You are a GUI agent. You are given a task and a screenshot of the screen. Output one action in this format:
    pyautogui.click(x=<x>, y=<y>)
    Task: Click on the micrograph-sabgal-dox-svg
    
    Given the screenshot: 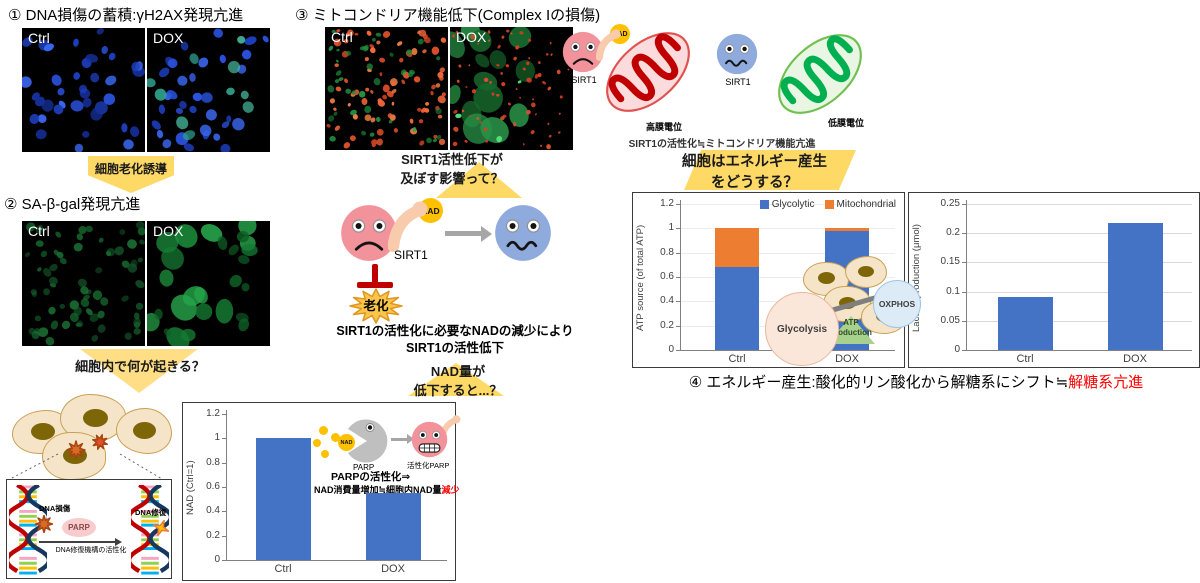 What is the action you would take?
    pyautogui.click(x=208, y=283)
    